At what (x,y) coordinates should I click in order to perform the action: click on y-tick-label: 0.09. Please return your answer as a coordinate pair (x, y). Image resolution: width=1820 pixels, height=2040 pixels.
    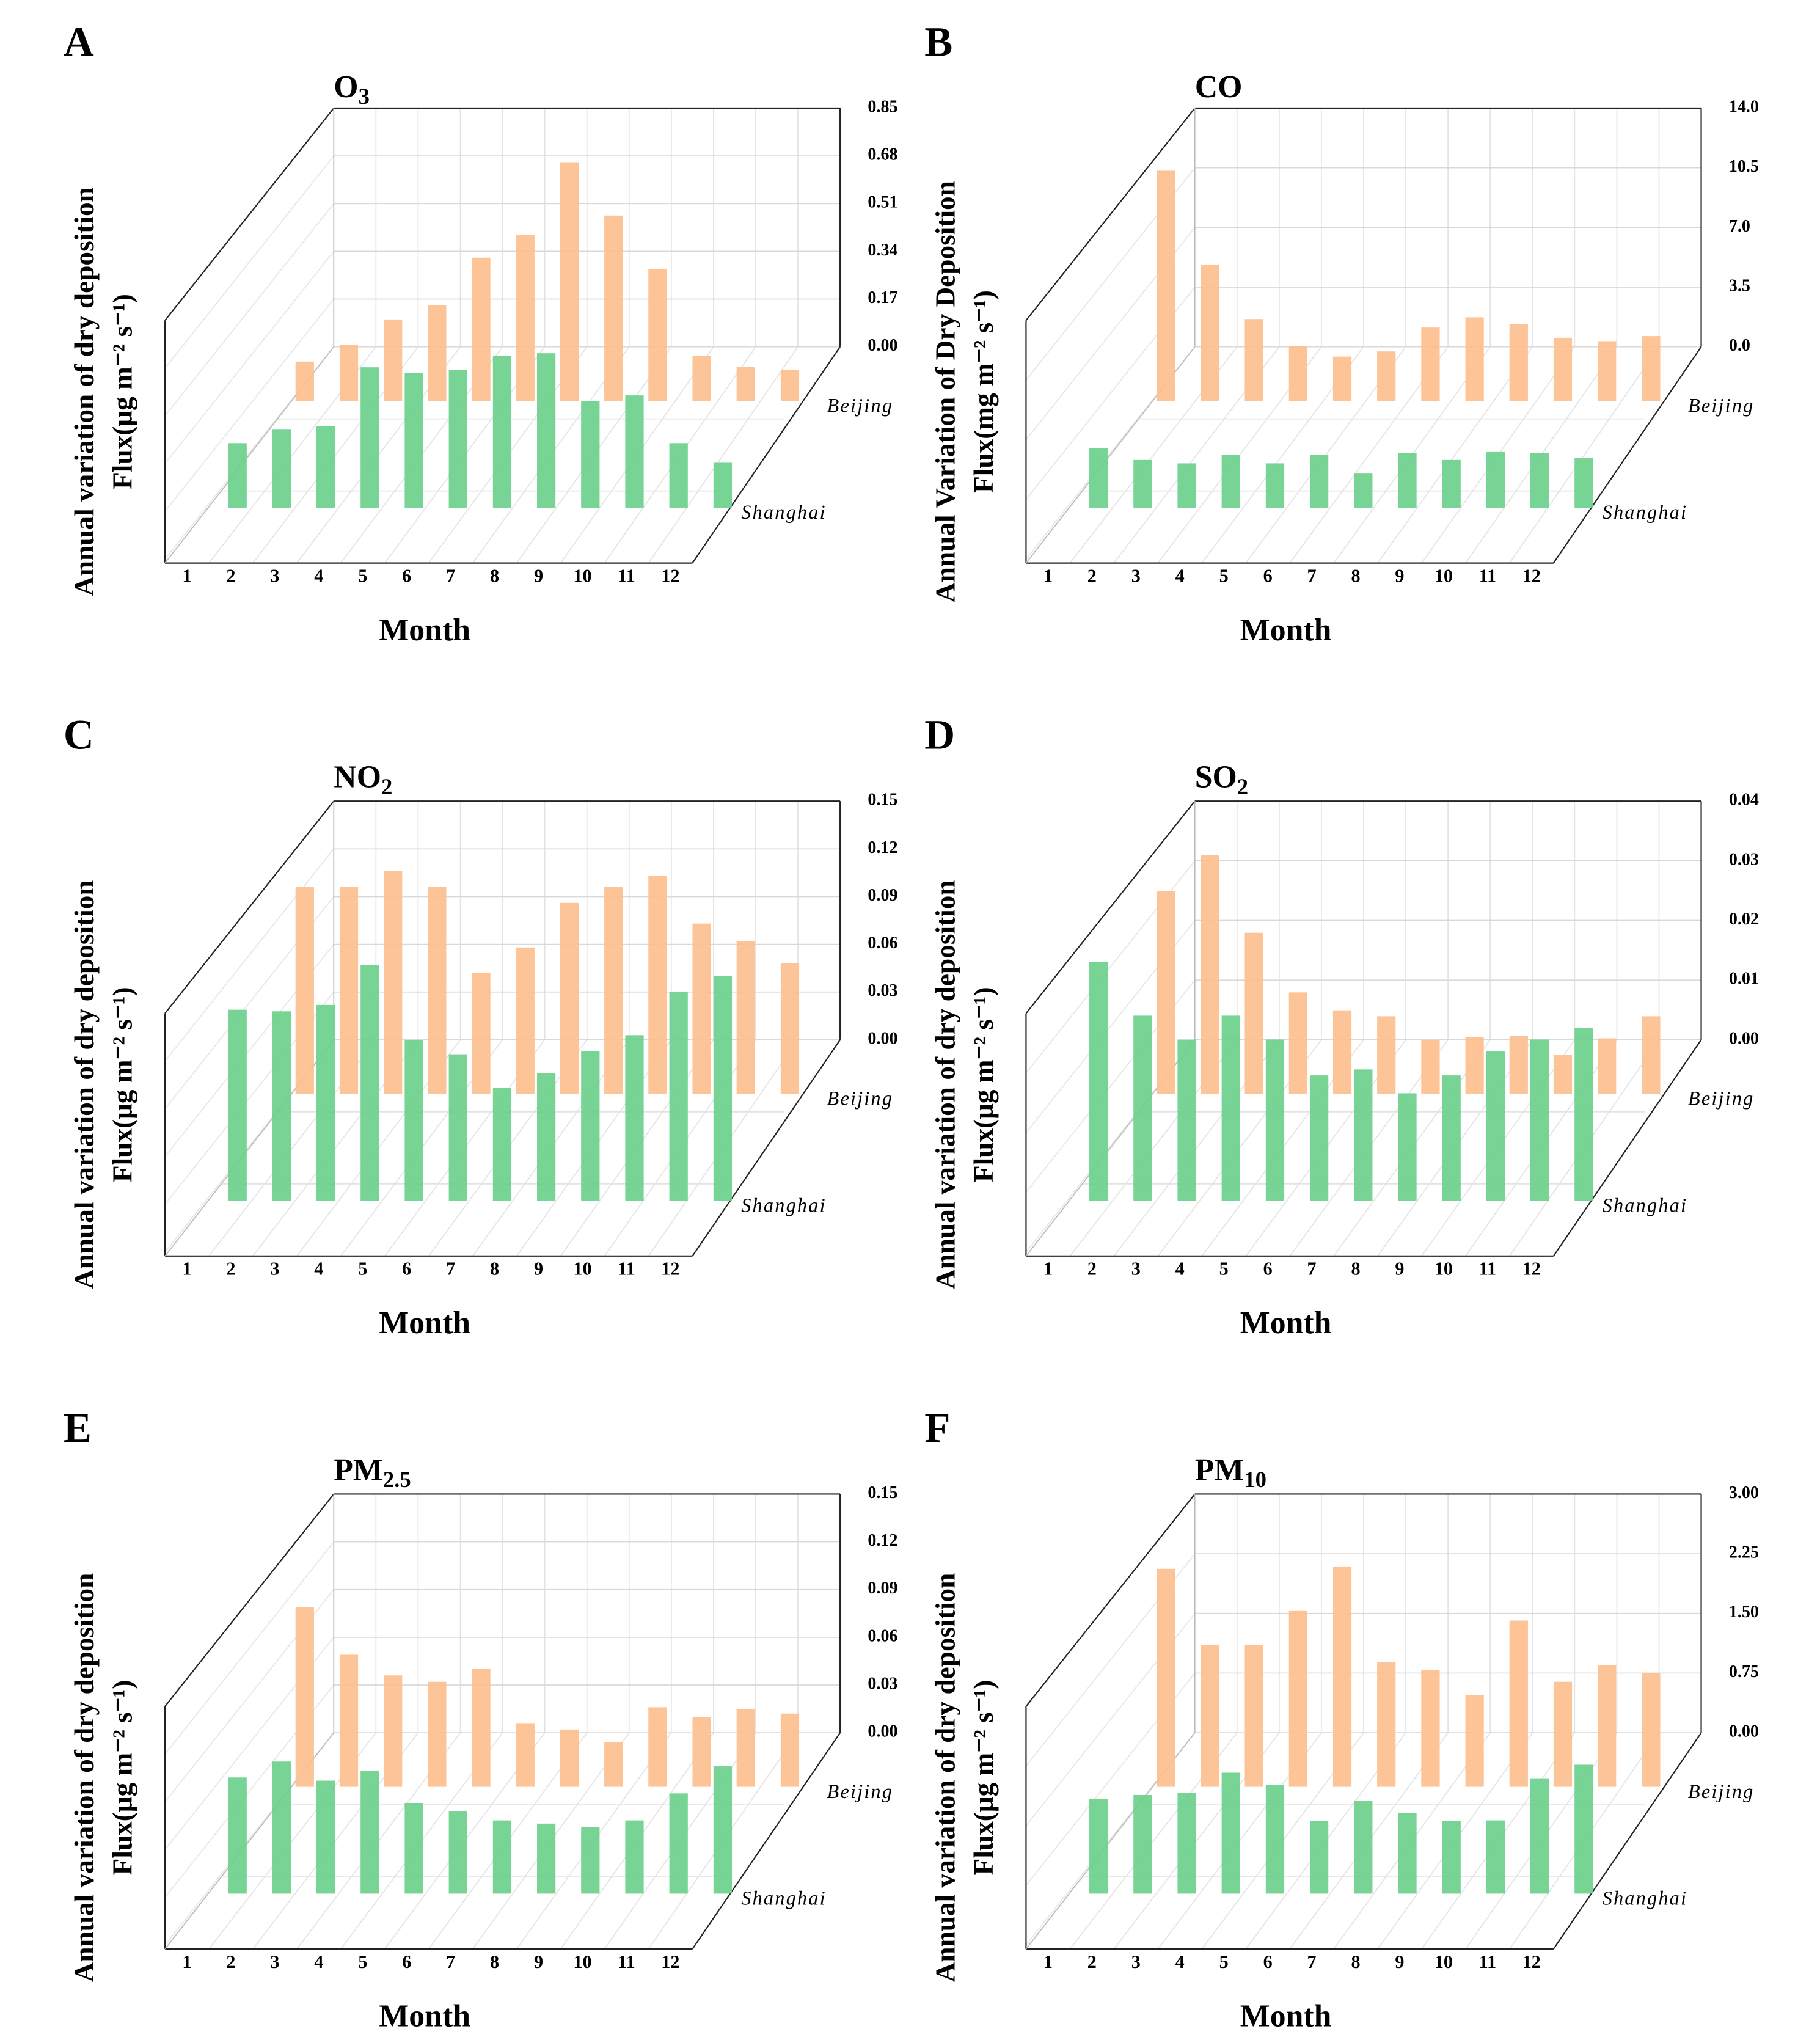
    Looking at the image, I should click on (882, 1588).